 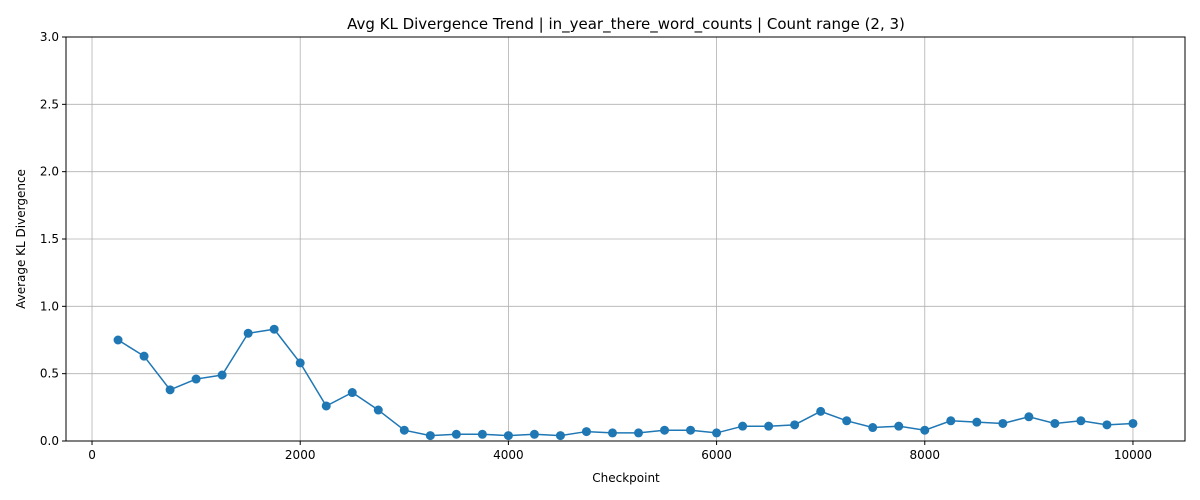 What do you see at coordinates (716, 455) in the screenshot?
I see `x-tick-label: 6000` at bounding box center [716, 455].